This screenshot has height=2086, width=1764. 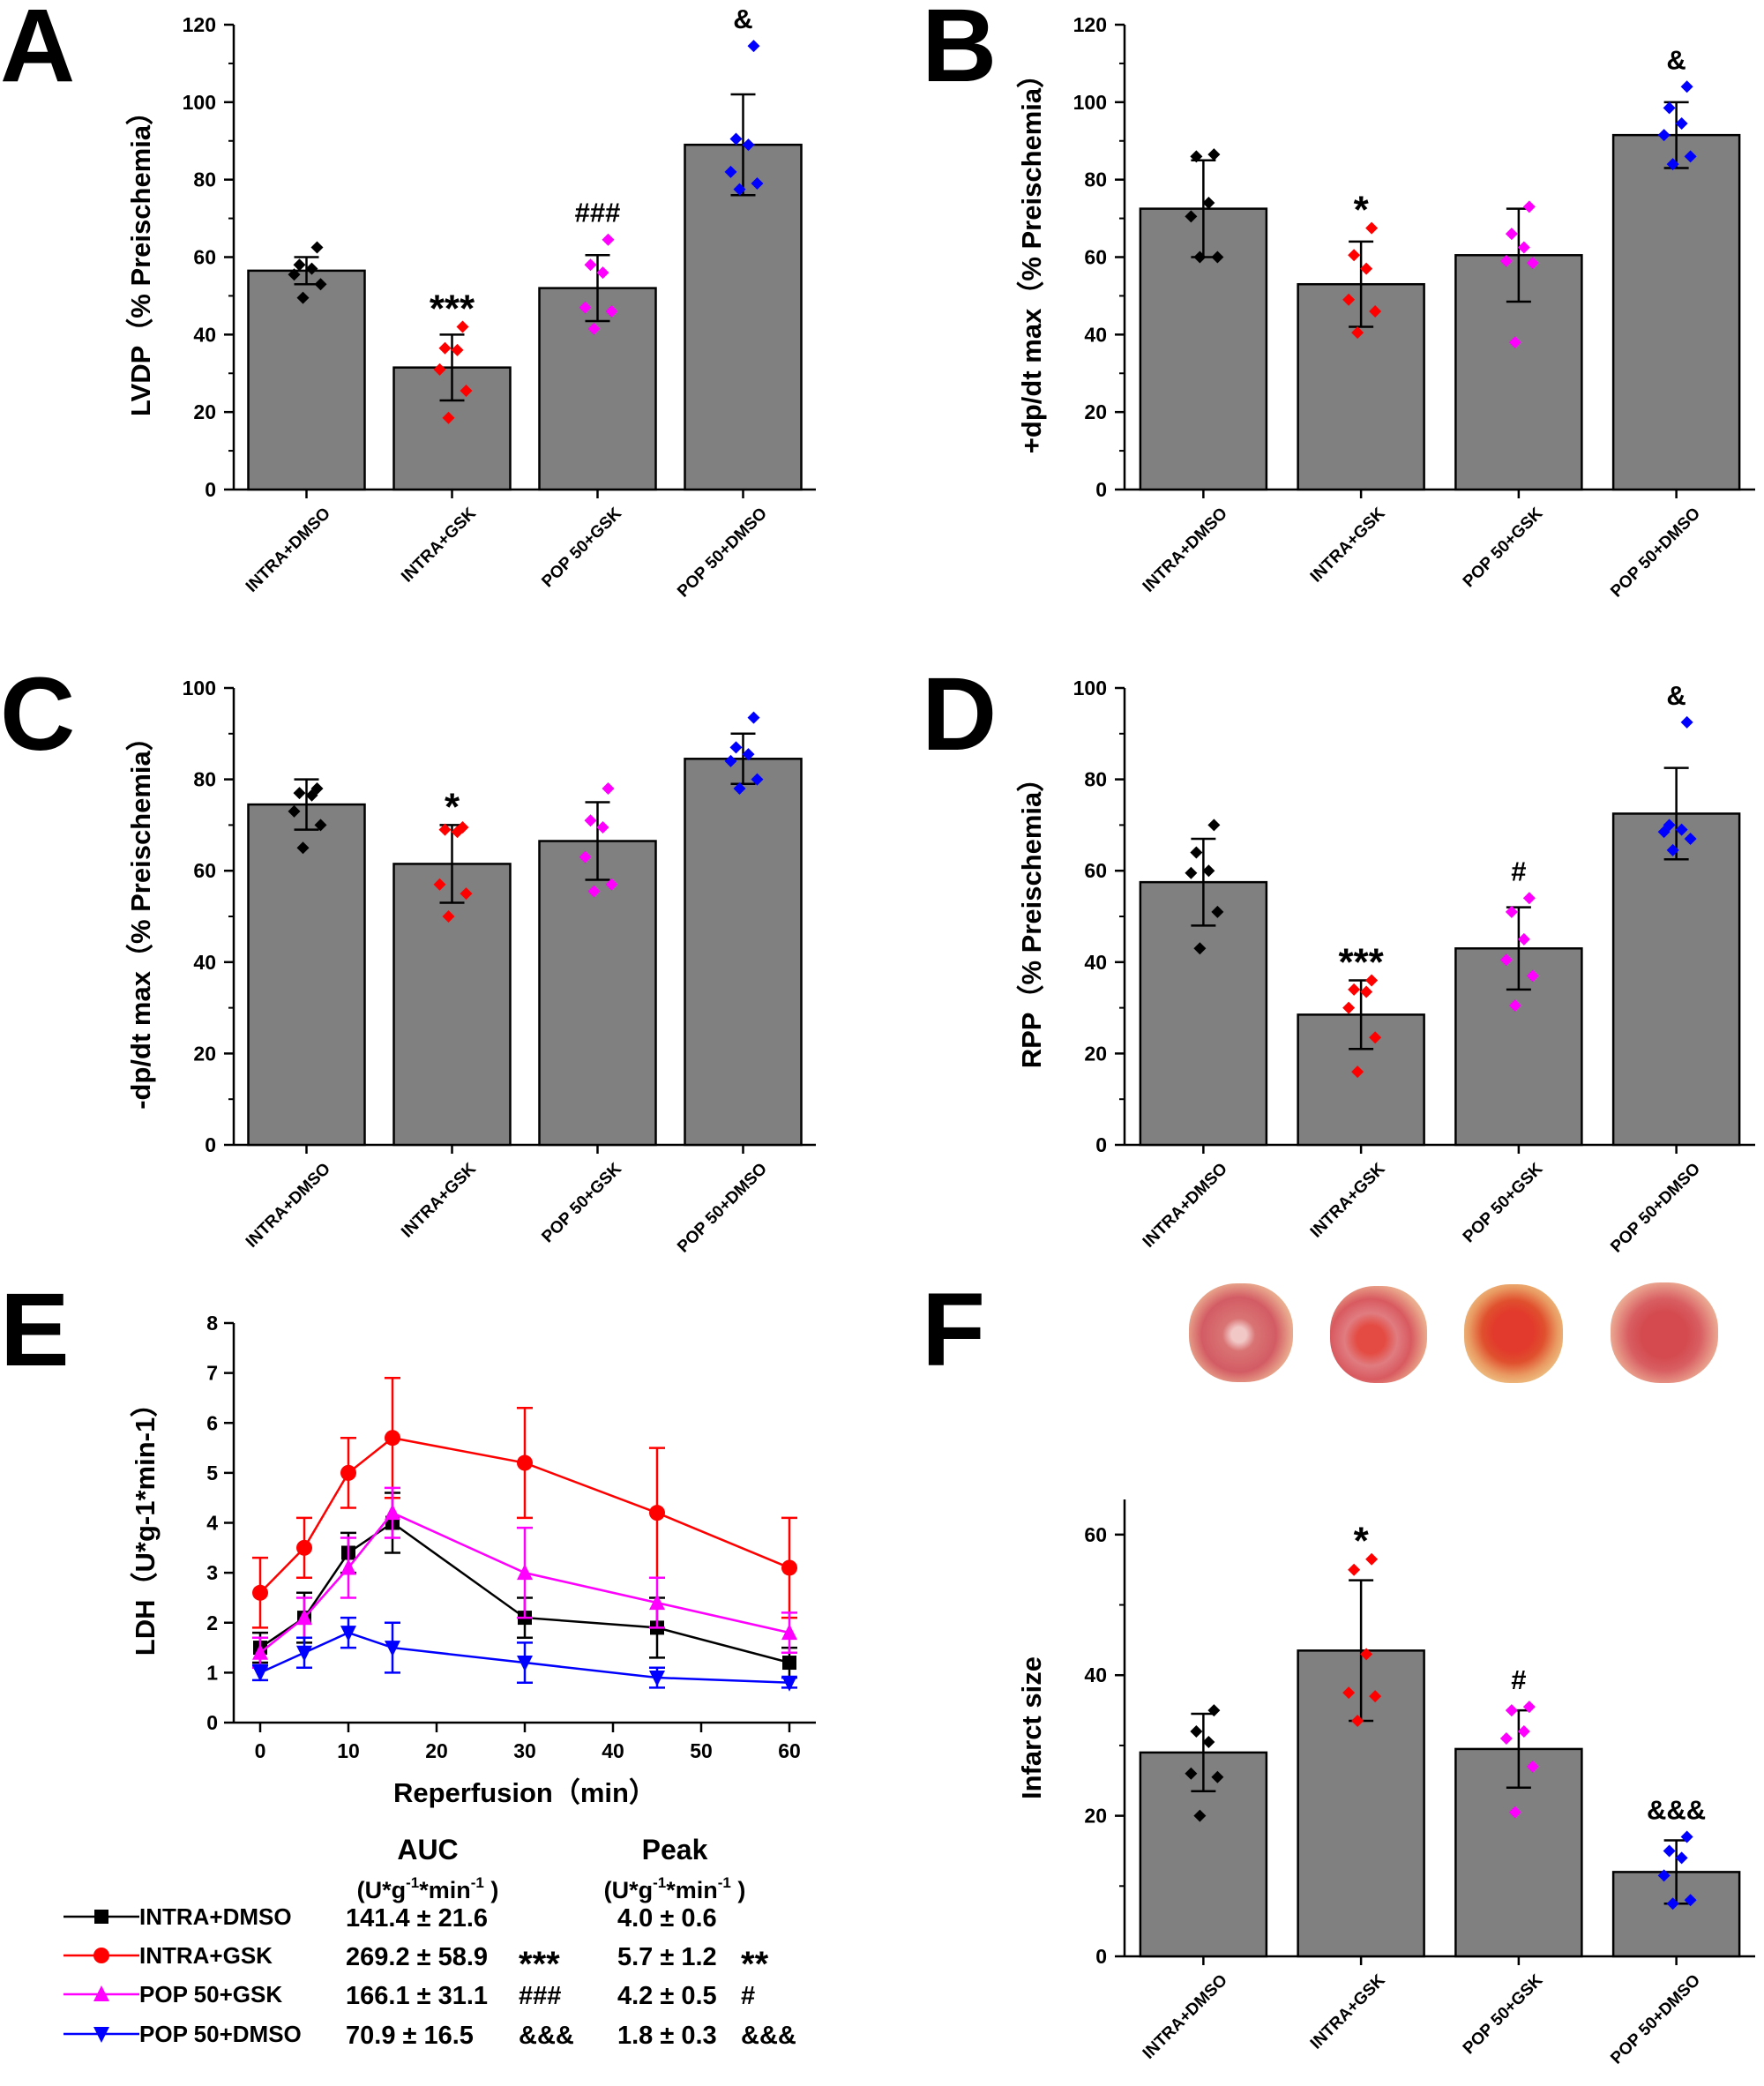 I want to click on y-axis-label: +dp/dt max（% Preischemia）, so click(x=1031, y=257).